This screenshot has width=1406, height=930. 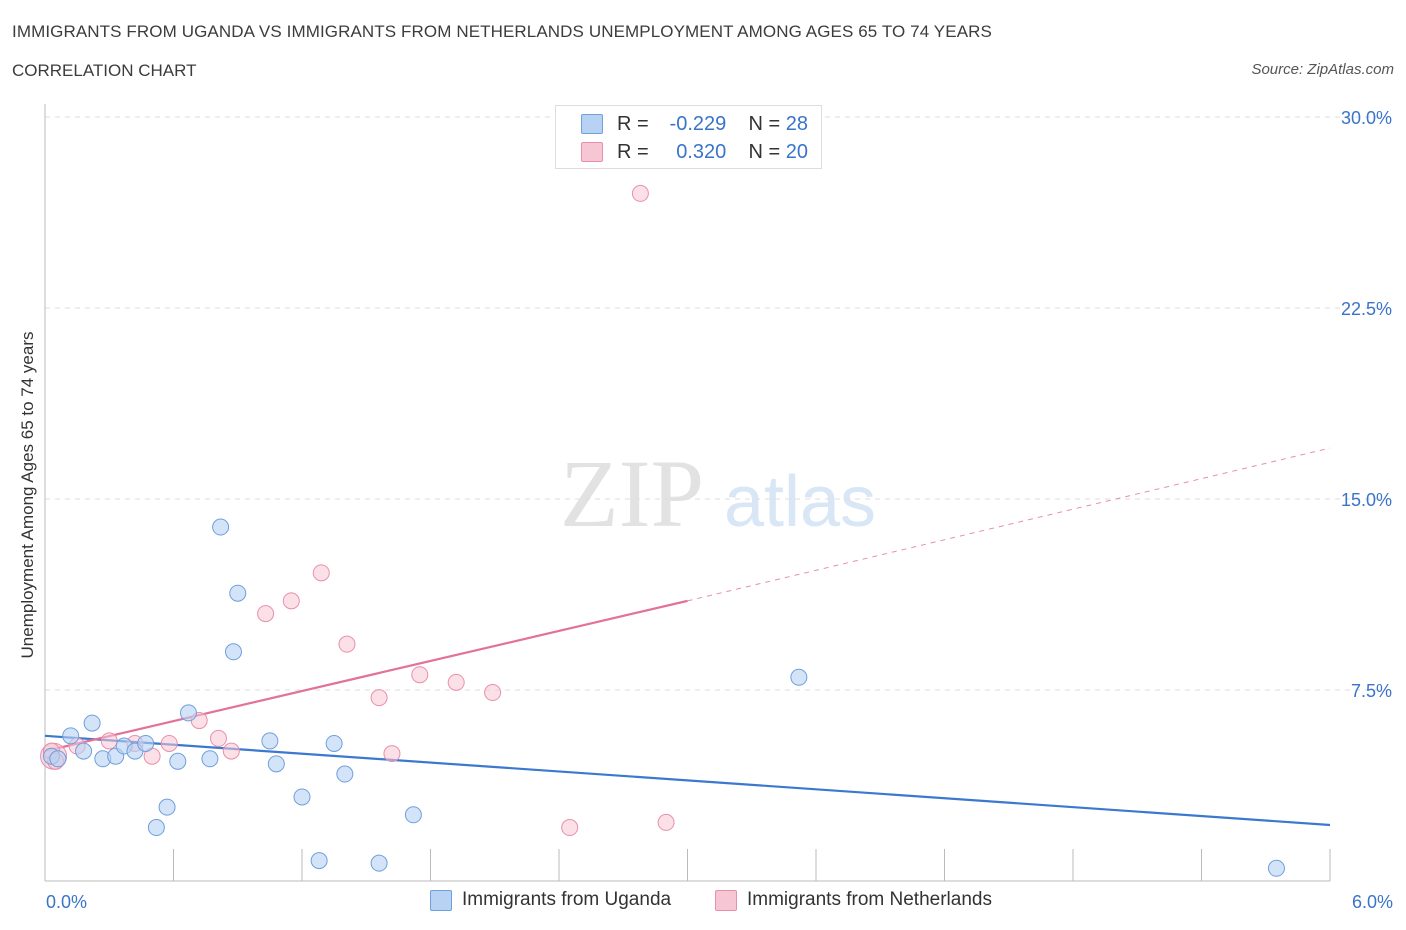 I want to click on chart-subtitle: CORRELATION CHART, so click(x=104, y=70).